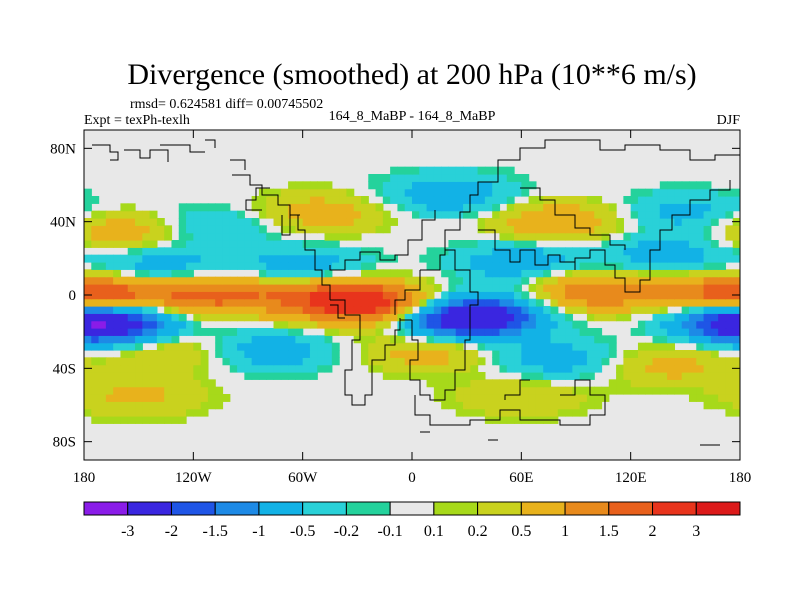 The height and width of the screenshot is (600, 800). Describe the element at coordinates (696, 531) in the screenshot. I see `colorbar-label: 3` at that location.